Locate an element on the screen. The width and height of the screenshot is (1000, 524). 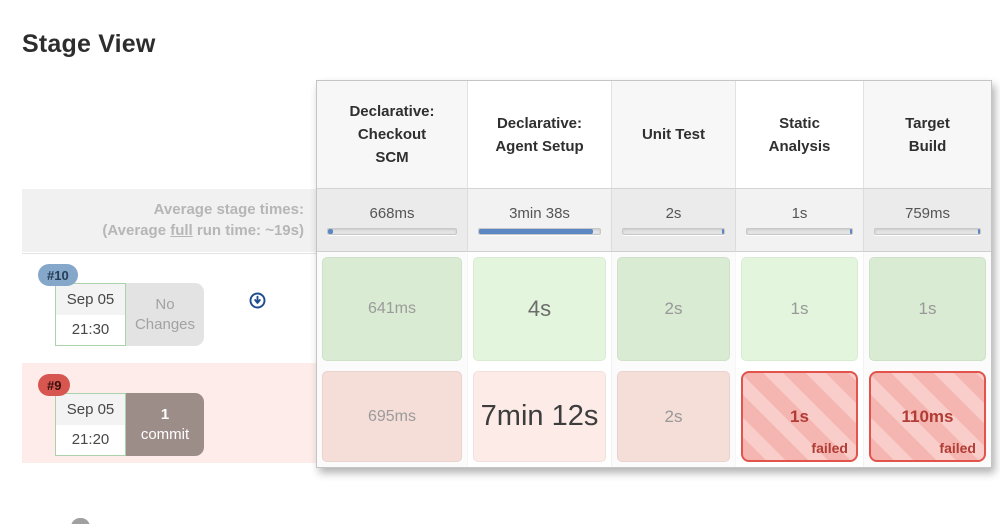
full-runtime-abbr: full is located at coordinates (181, 230).